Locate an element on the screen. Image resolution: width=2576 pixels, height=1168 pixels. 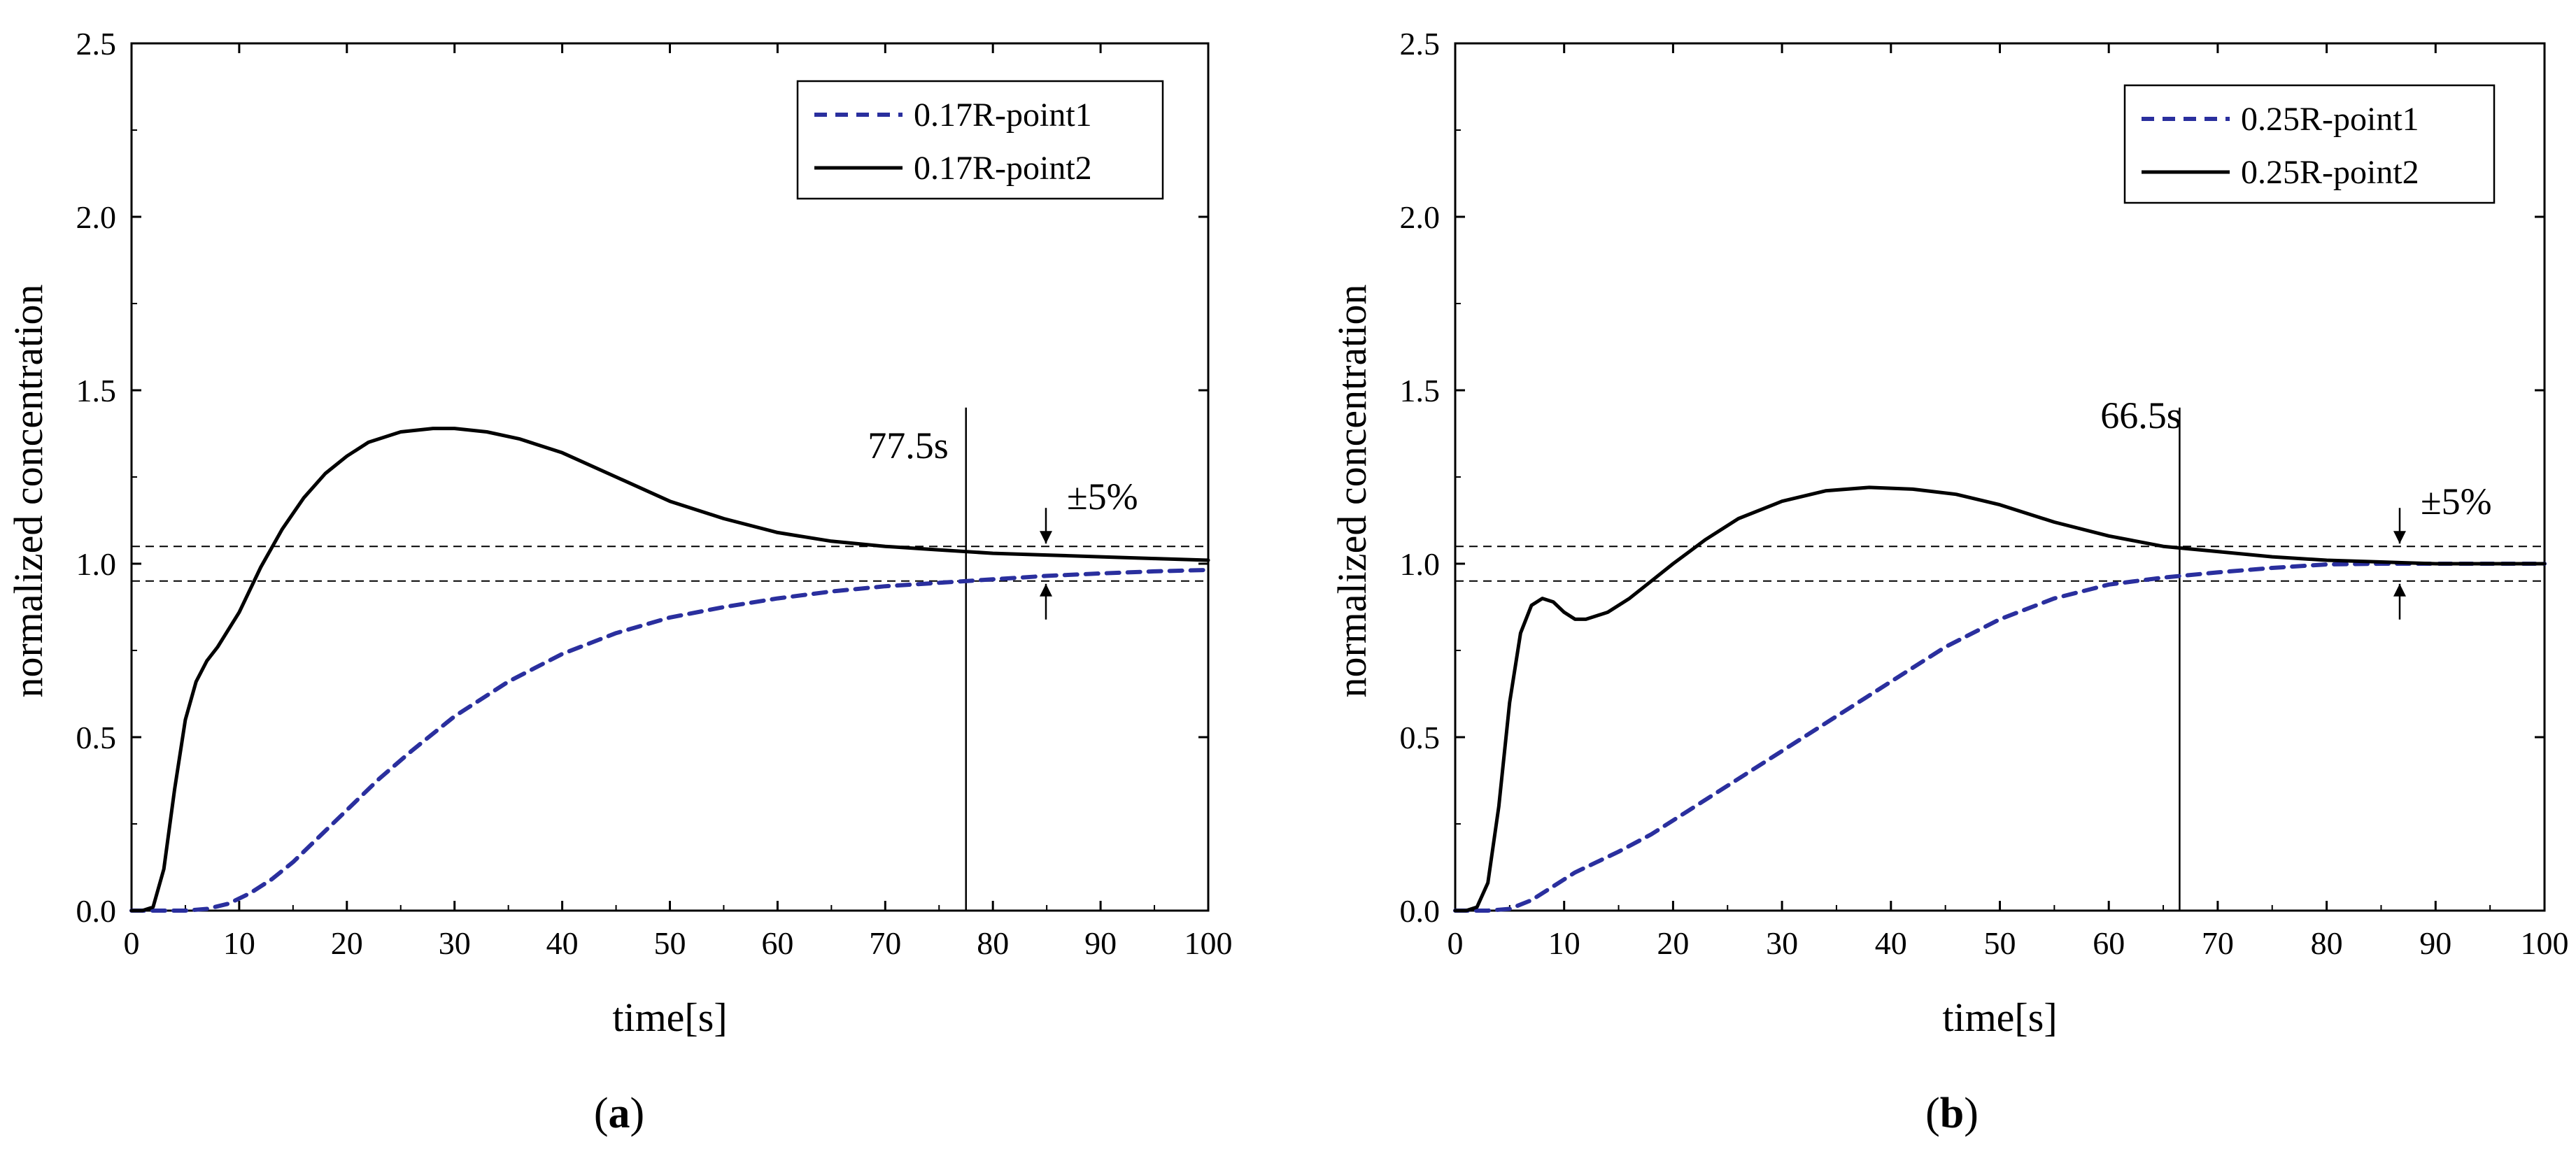
legend-label: 0.25R-point2 is located at coordinates (2330, 172).